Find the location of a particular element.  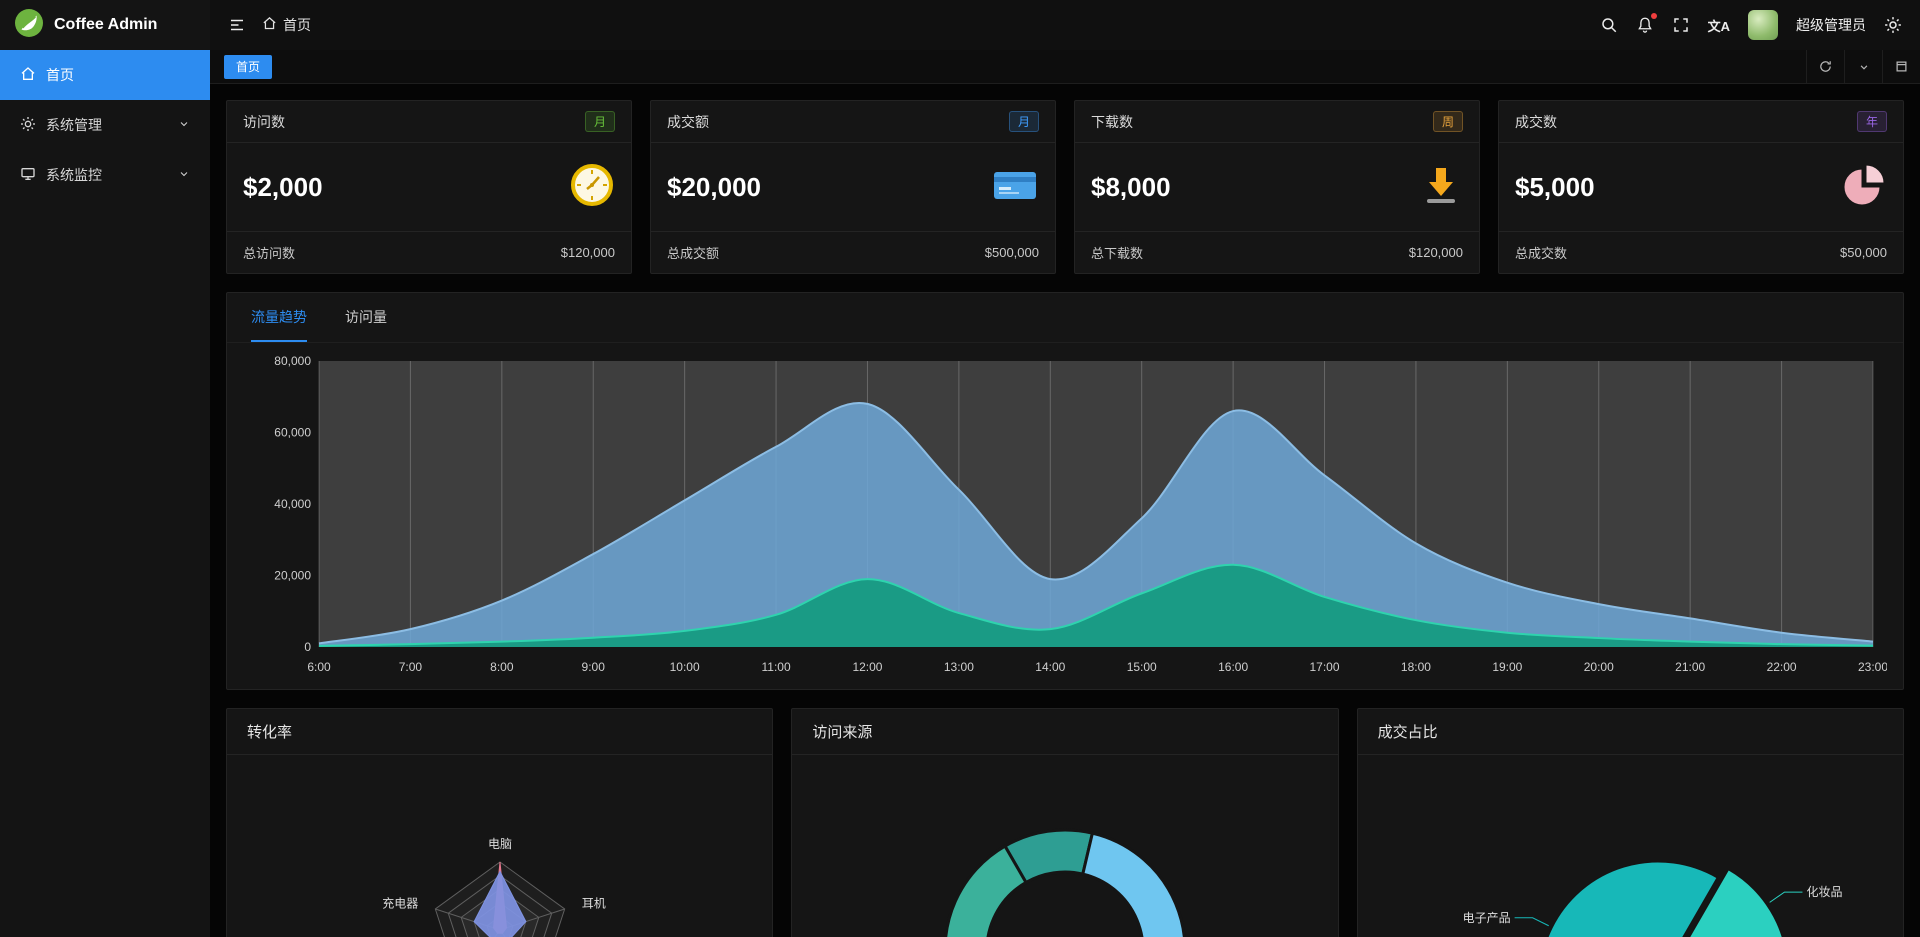

sidebar-item-label: 首页 is located at coordinates (60, 75).